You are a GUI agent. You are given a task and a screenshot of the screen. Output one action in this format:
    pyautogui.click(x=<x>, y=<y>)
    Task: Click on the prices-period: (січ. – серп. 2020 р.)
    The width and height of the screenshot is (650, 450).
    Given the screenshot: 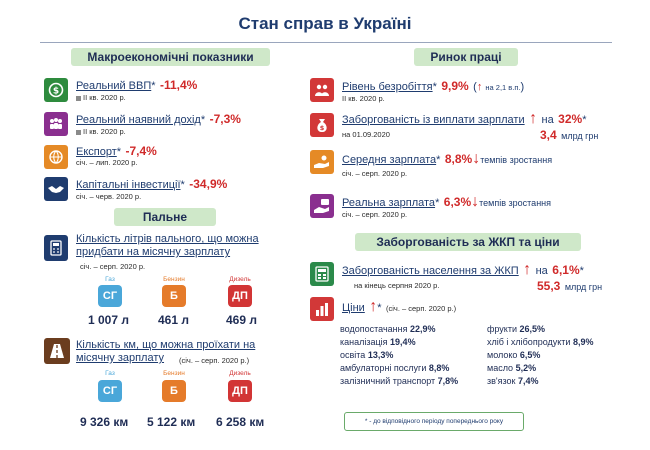 What is the action you would take?
    pyautogui.click(x=421, y=308)
    